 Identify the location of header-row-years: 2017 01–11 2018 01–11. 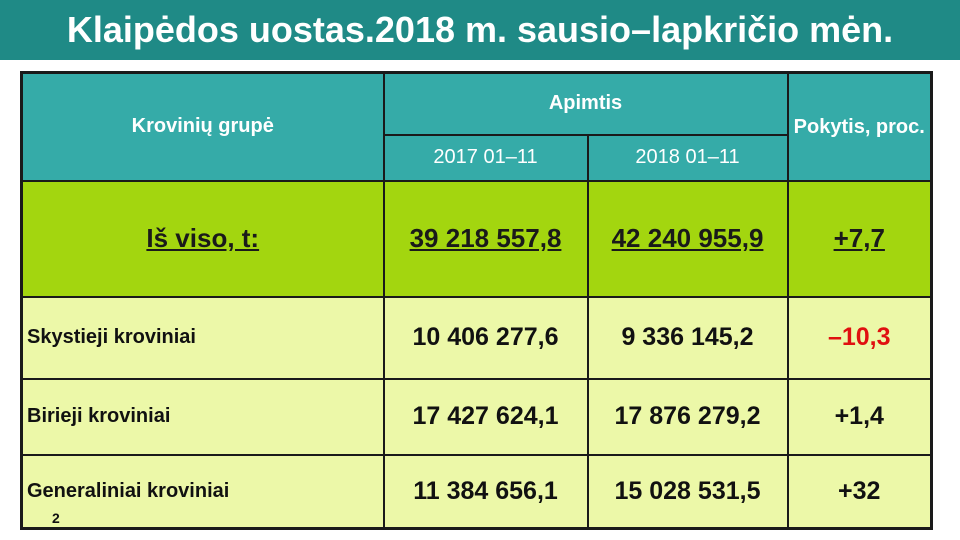
(477, 157).